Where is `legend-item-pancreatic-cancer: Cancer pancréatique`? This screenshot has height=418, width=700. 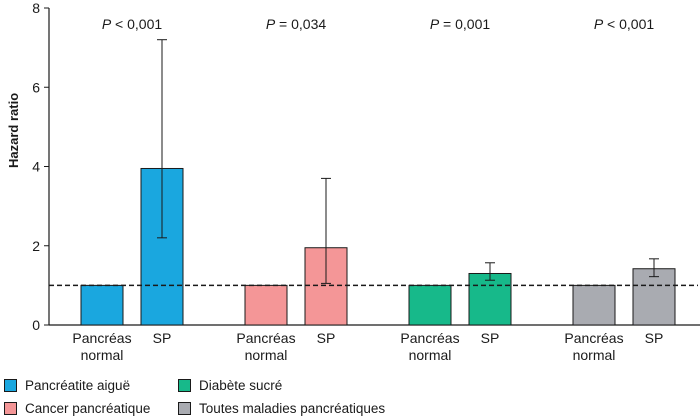 legend-item-pancreatic-cancer: Cancer pancréatique is located at coordinates (77, 408).